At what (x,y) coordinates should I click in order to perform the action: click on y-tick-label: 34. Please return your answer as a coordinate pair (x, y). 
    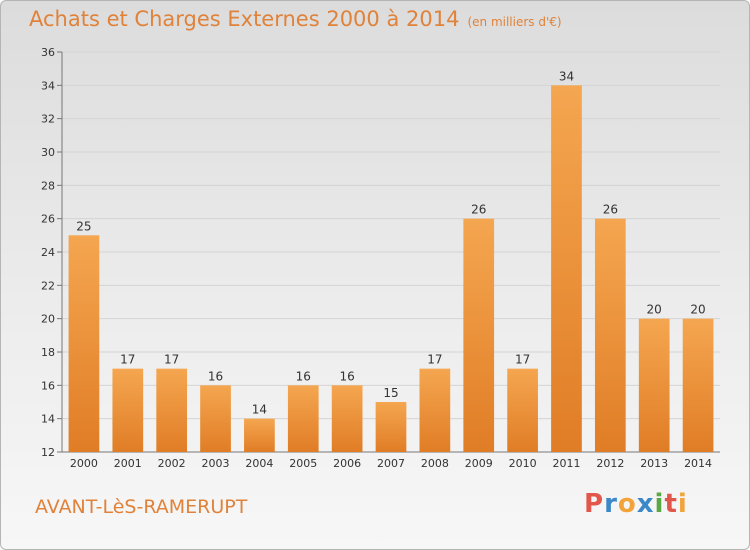
    Looking at the image, I should click on (48, 85).